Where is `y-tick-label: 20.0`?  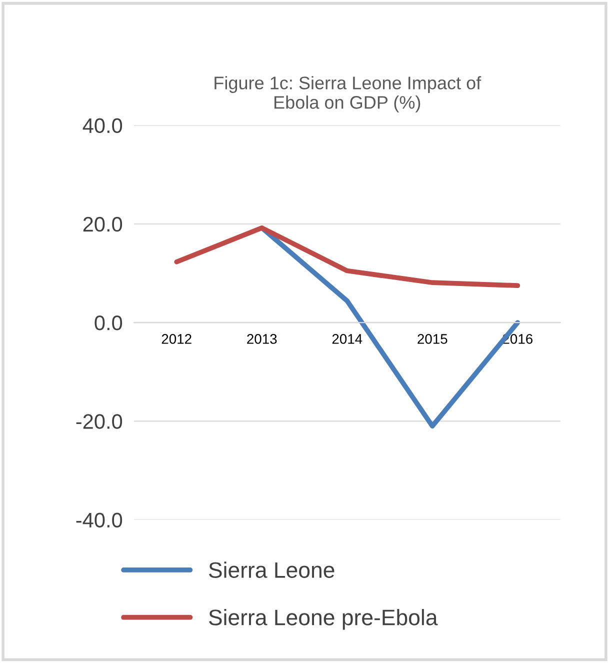 y-tick-label: 20.0 is located at coordinates (102, 224).